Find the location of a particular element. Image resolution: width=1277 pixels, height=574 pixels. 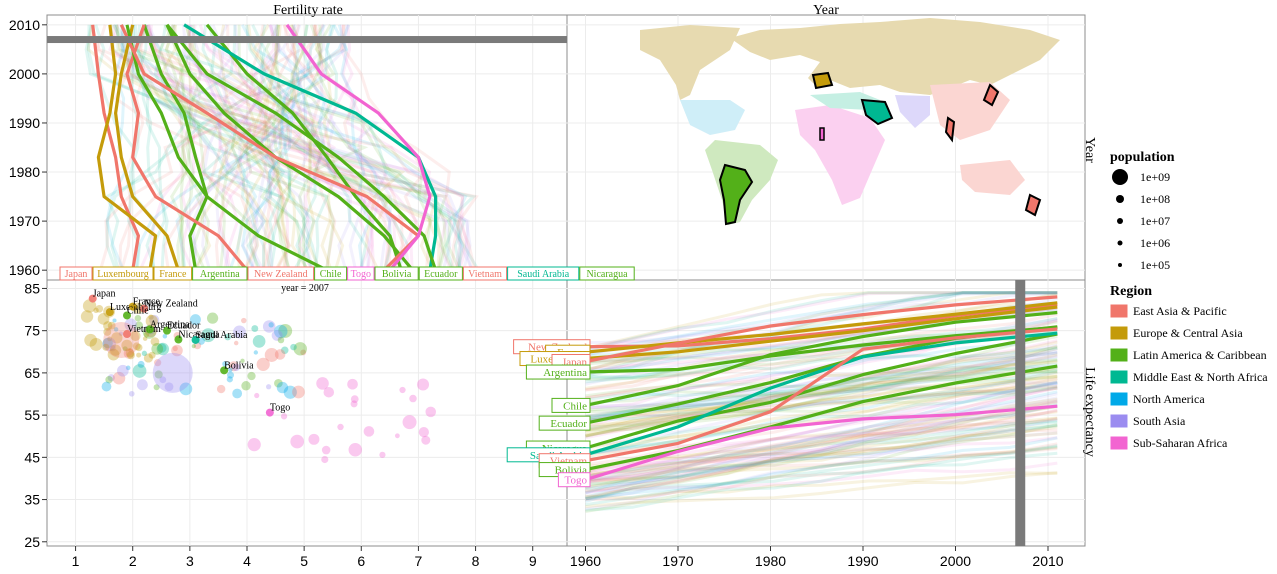

year-title: Year is located at coordinates (826, 10).